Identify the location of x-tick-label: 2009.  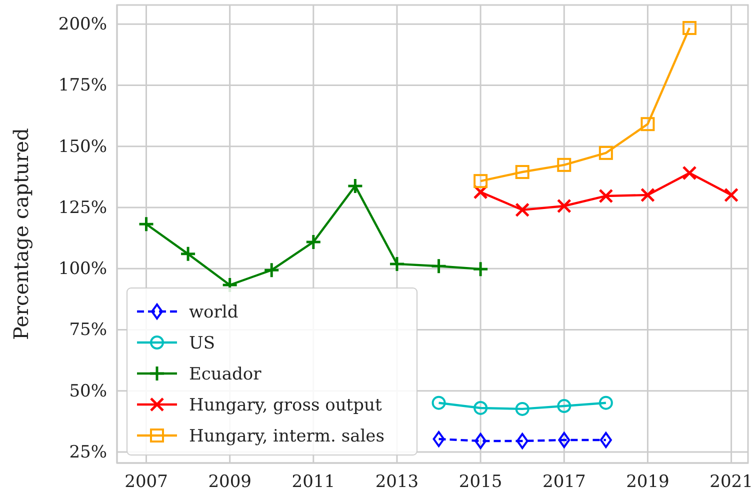
(230, 482).